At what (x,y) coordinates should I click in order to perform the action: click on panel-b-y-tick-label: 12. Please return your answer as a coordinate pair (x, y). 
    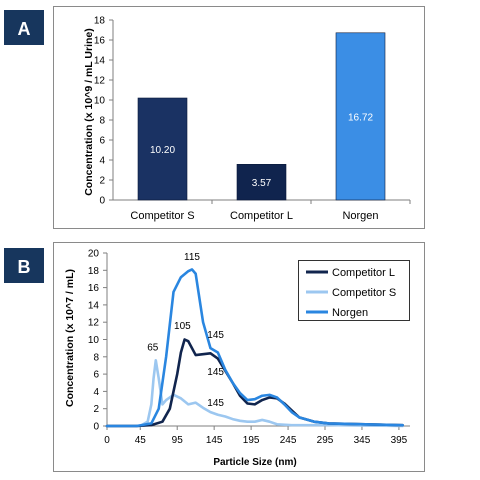
    Looking at the image, I should click on (94, 323).